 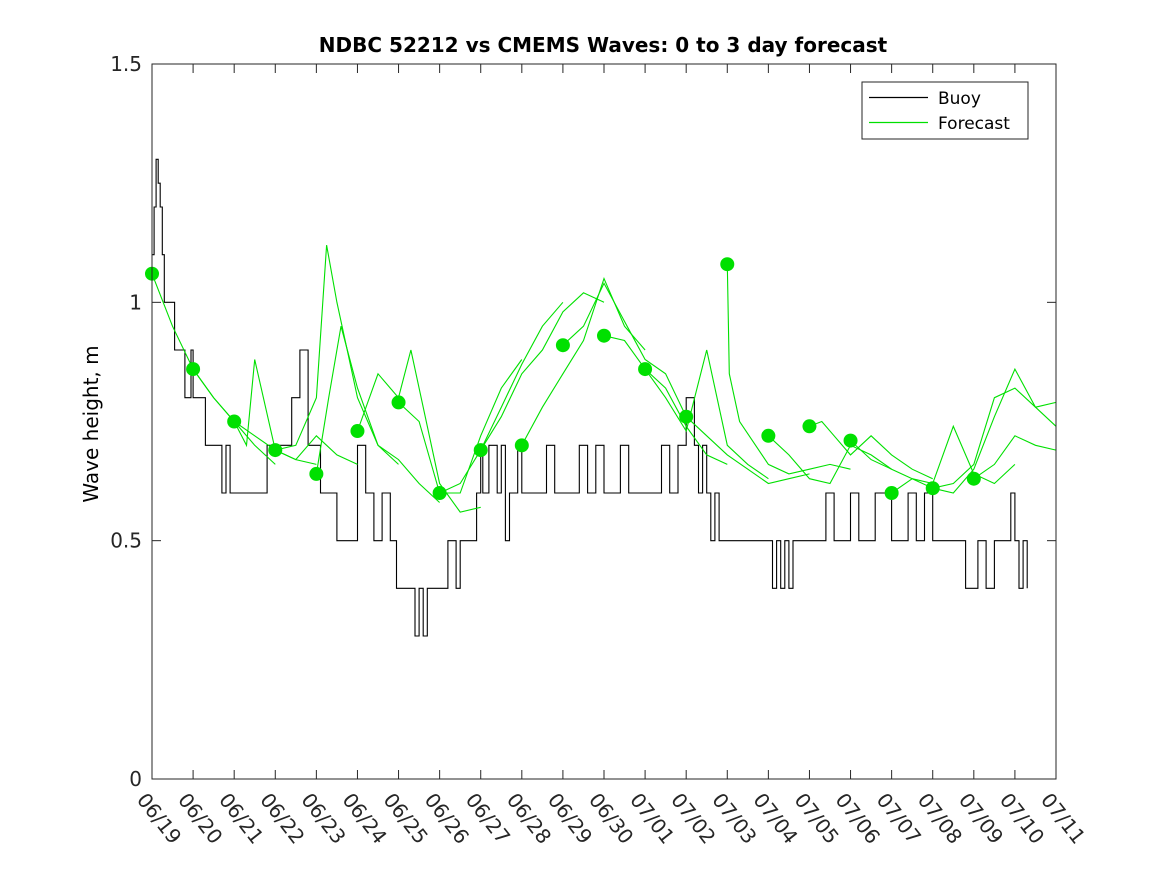 I want to click on legend-box, so click(x=945, y=110).